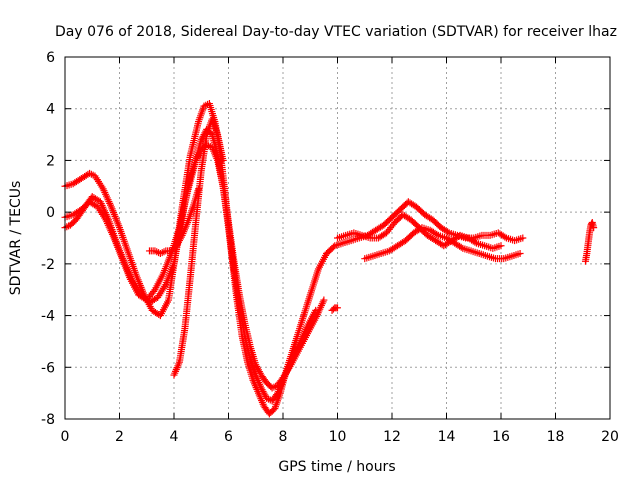  I want to click on x-tick-label: 16, so click(501, 437).